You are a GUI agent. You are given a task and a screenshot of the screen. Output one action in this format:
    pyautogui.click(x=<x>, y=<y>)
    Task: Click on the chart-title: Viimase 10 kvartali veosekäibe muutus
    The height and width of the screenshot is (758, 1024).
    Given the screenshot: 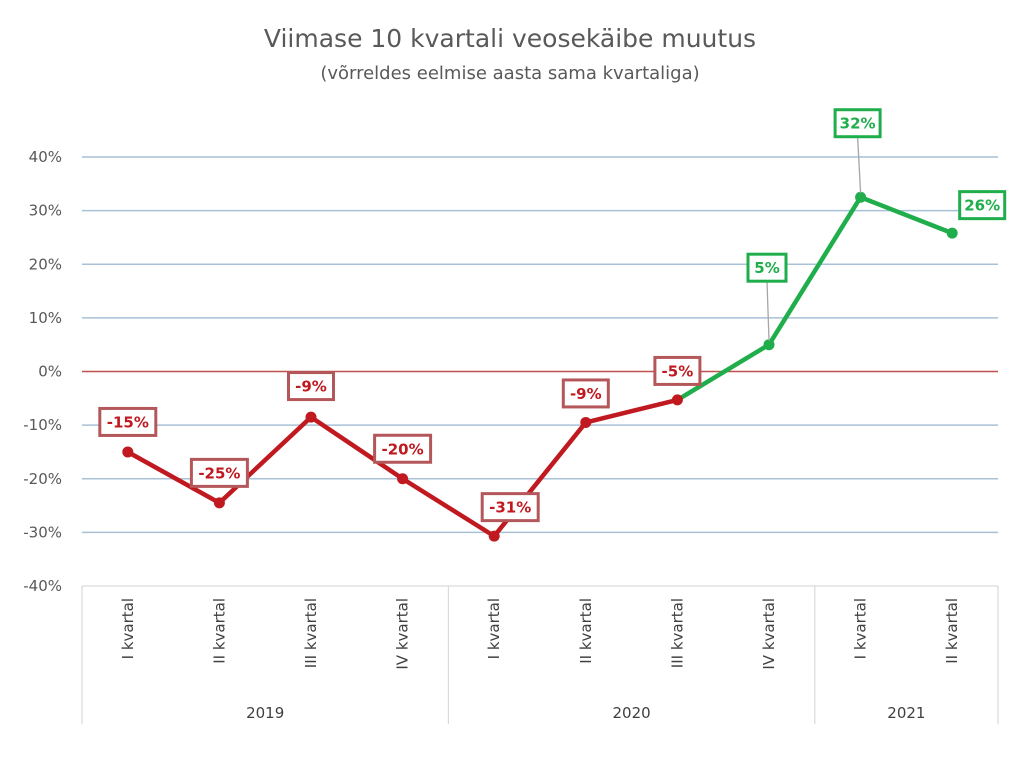 What is the action you would take?
    pyautogui.click(x=510, y=38)
    